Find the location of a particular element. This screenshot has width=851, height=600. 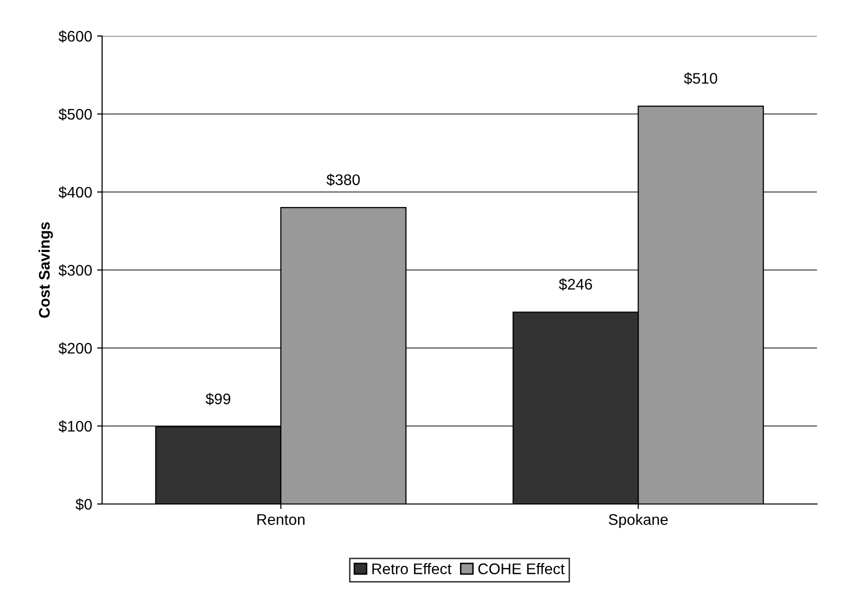

y-axis-title: Cost Savings is located at coordinates (45, 270).